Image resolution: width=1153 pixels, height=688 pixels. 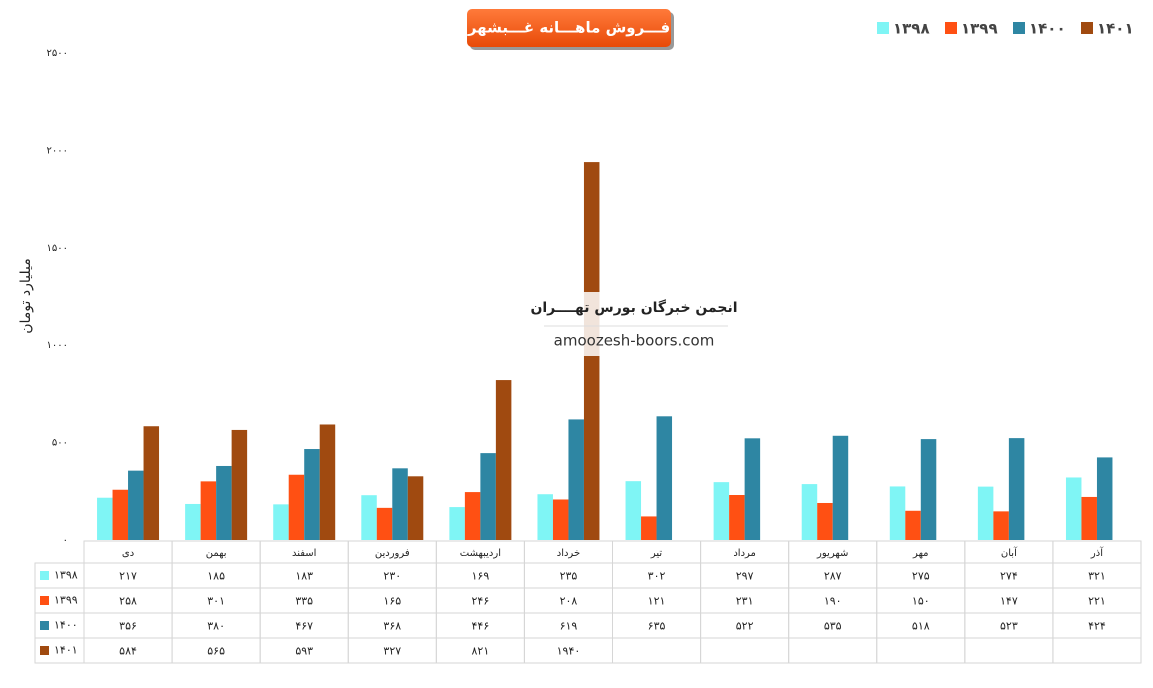 I want to click on legend-label: ۱۳۹۸, so click(x=911, y=29).